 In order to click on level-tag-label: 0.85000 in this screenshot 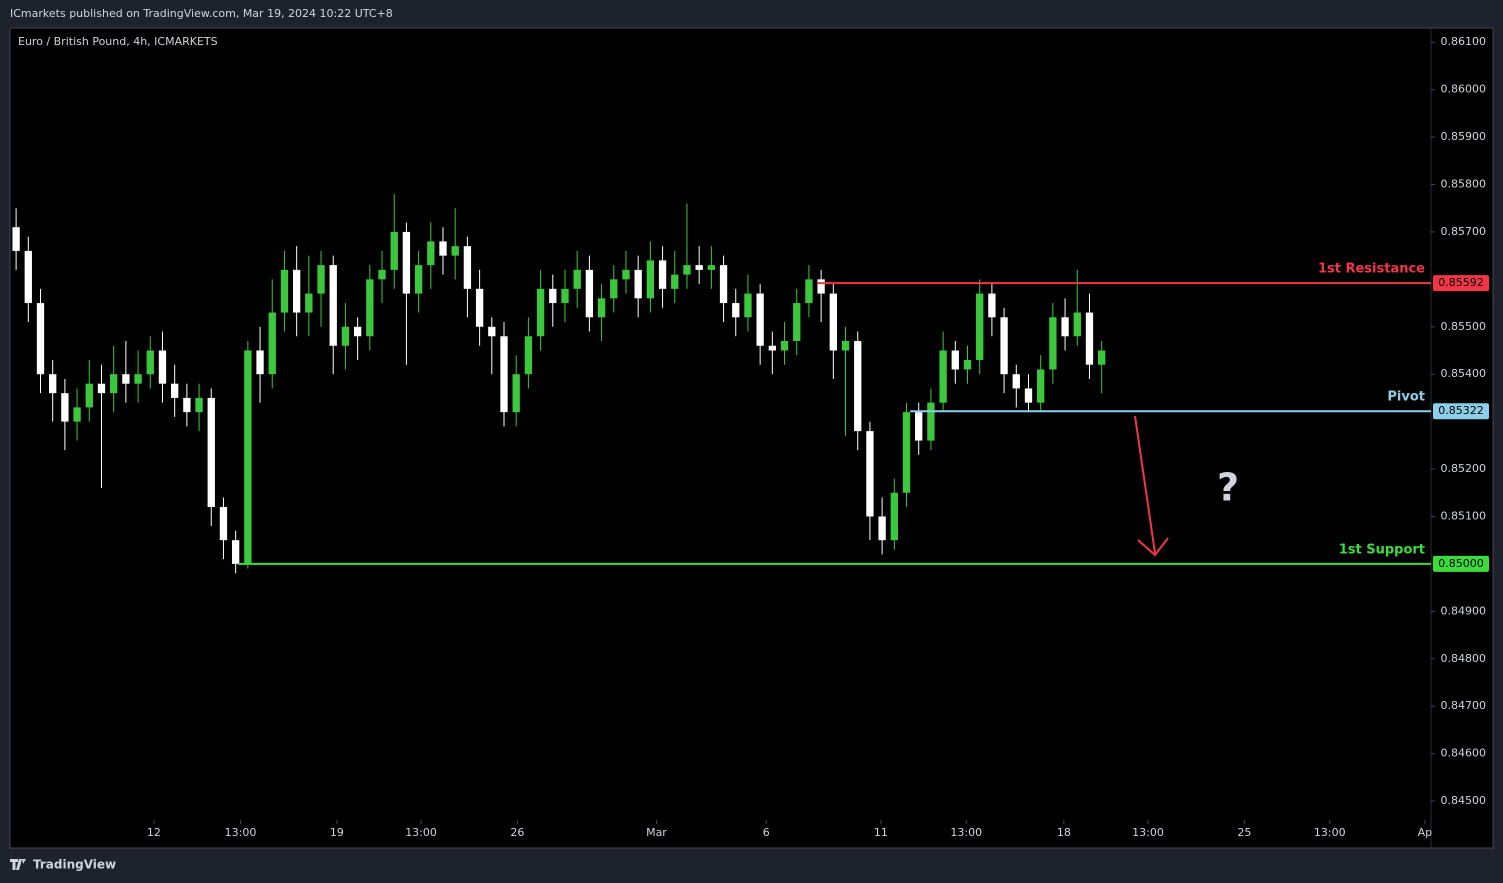, I will do `click(1461, 563)`.